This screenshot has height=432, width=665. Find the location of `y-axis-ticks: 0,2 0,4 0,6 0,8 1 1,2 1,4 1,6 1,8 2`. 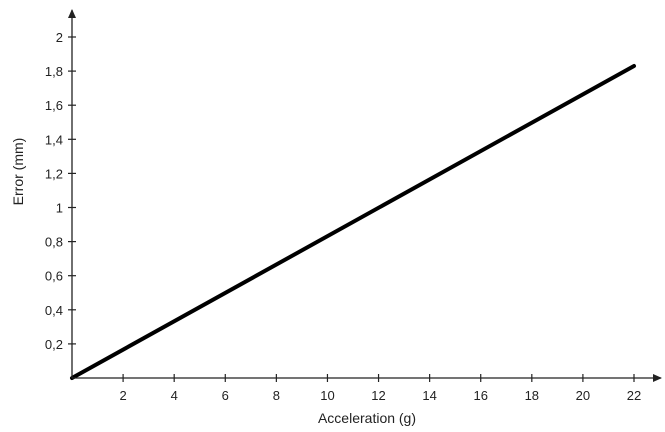

y-axis-ticks: 0,2 0,4 0,6 0,8 1 1,2 1,4 1,6 1,8 2 is located at coordinates (60, 191).